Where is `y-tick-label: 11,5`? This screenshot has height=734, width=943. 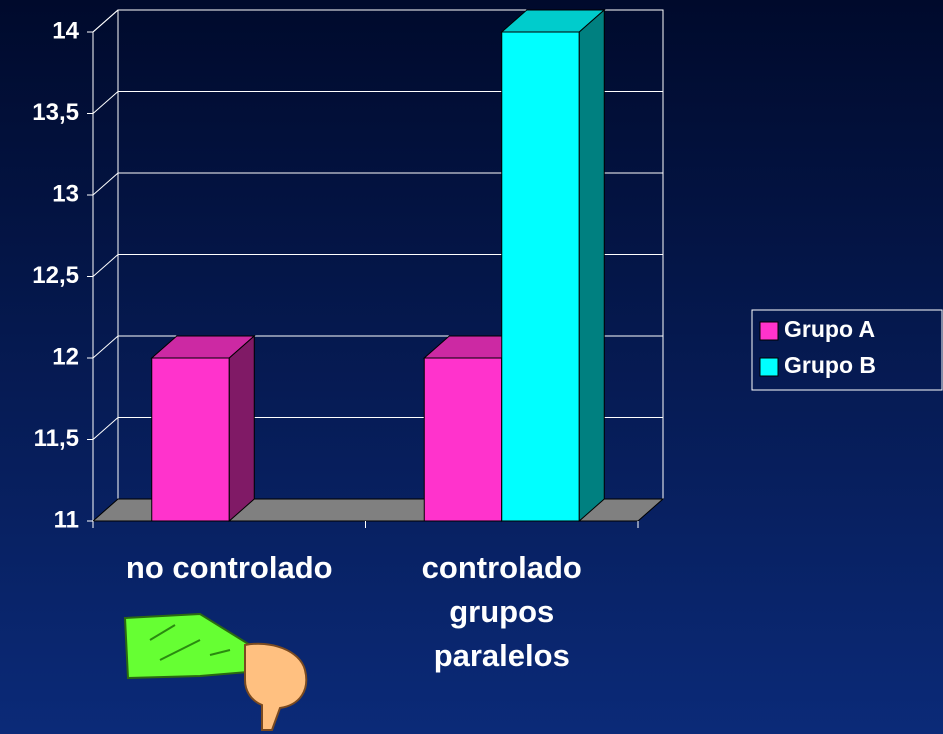 y-tick-label: 11,5 is located at coordinates (56, 438).